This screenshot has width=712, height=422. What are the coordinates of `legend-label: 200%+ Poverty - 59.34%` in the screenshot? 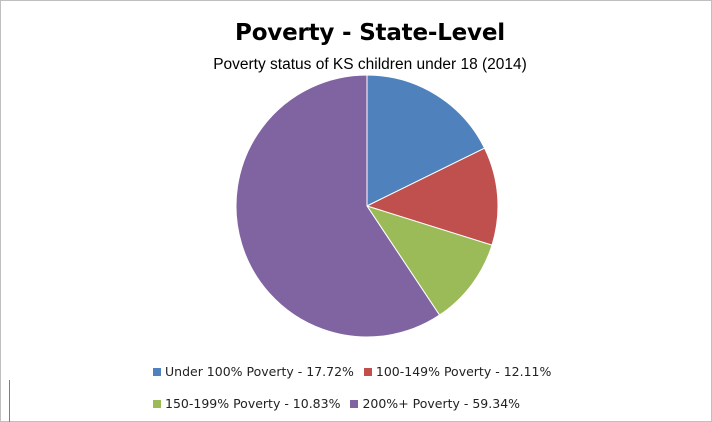 It's located at (441, 403).